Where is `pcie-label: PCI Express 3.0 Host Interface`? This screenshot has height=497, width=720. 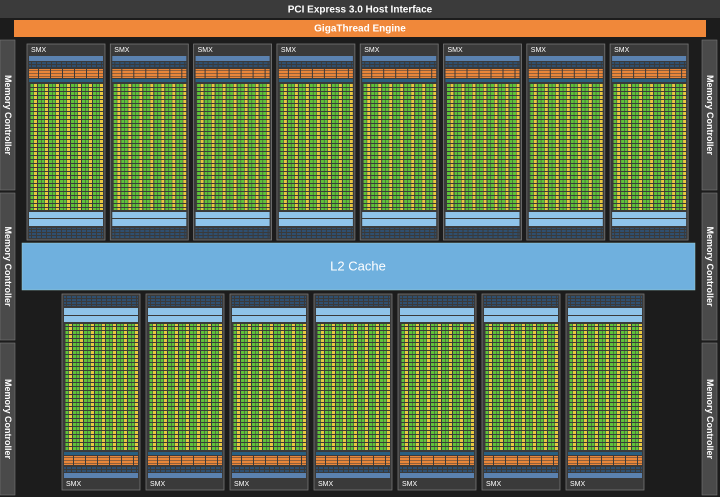 pcie-label: PCI Express 3.0 Host Interface is located at coordinates (360, 10).